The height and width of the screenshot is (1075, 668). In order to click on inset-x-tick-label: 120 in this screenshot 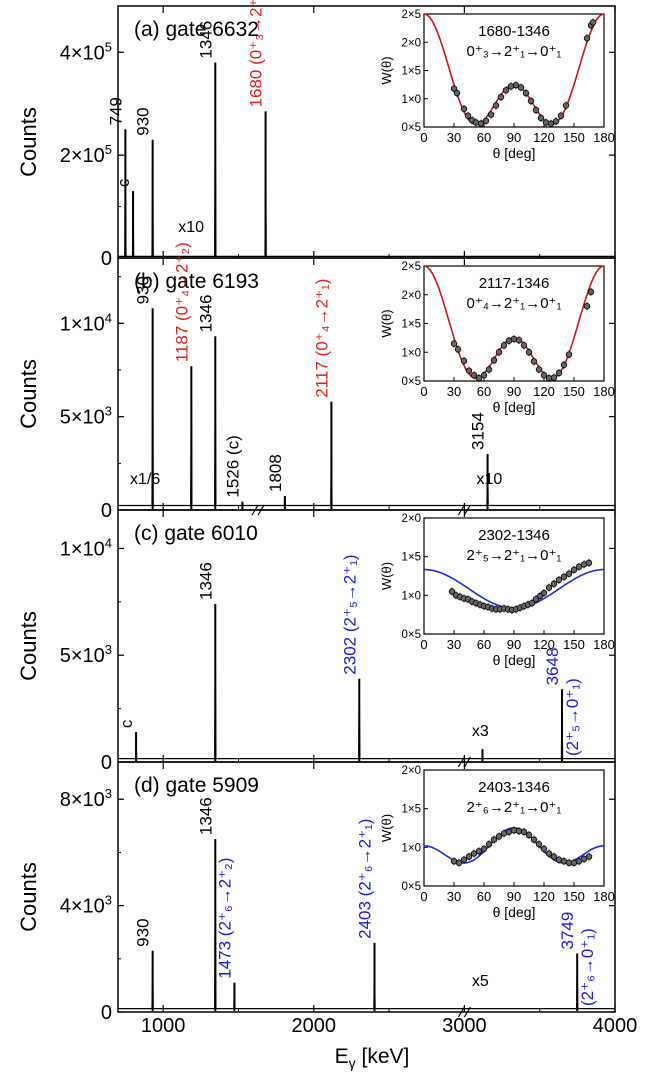, I will do `click(544, 137)`.